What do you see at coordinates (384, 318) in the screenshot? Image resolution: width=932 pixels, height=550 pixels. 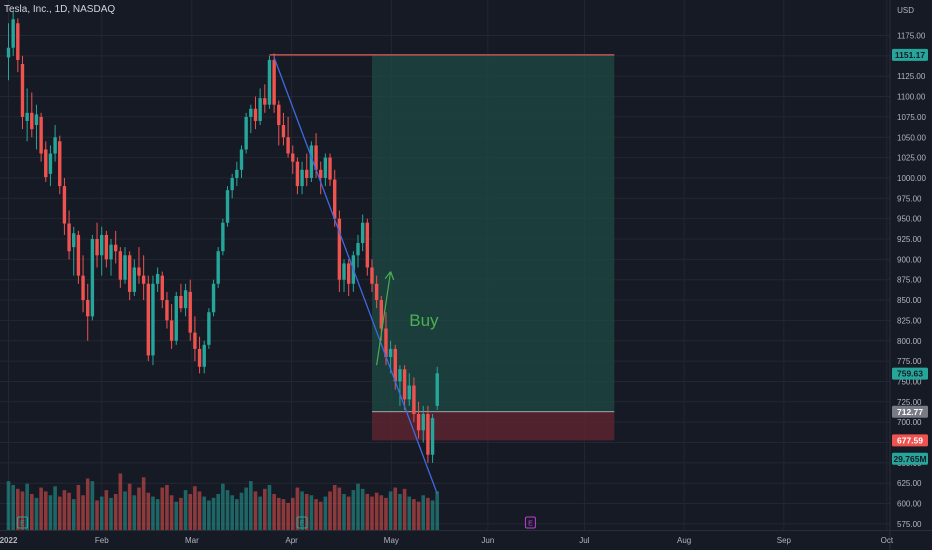 I see `buy-arrow` at bounding box center [384, 318].